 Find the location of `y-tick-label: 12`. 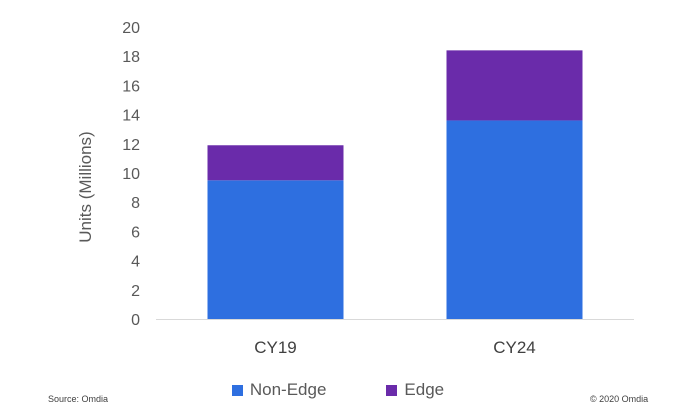

y-tick-label: 12 is located at coordinates (131, 145).